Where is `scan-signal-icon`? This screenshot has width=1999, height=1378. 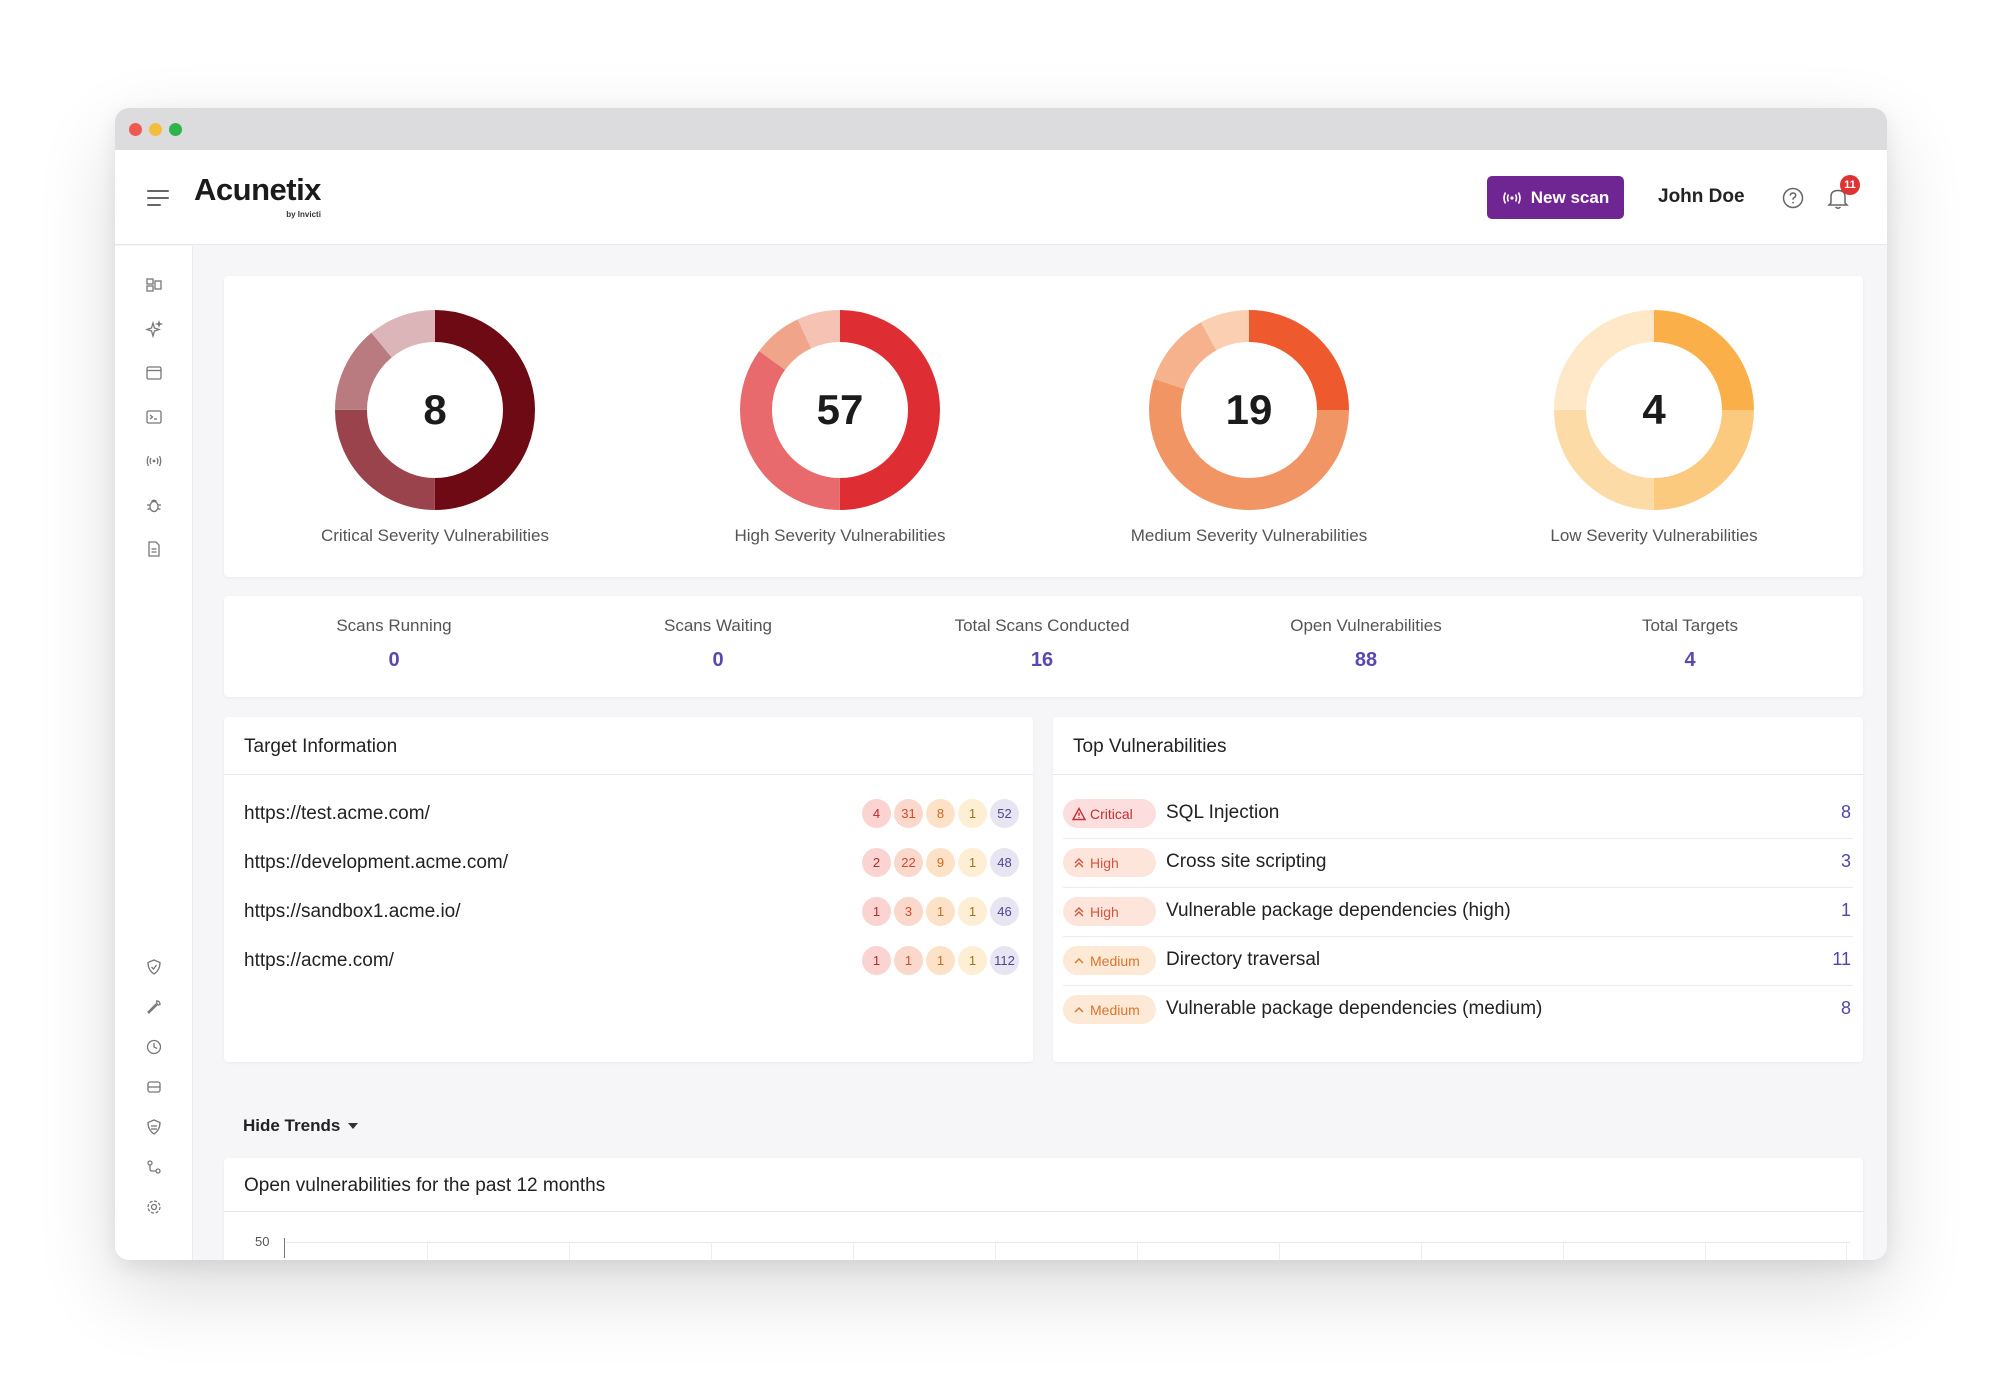 scan-signal-icon is located at coordinates (154, 461).